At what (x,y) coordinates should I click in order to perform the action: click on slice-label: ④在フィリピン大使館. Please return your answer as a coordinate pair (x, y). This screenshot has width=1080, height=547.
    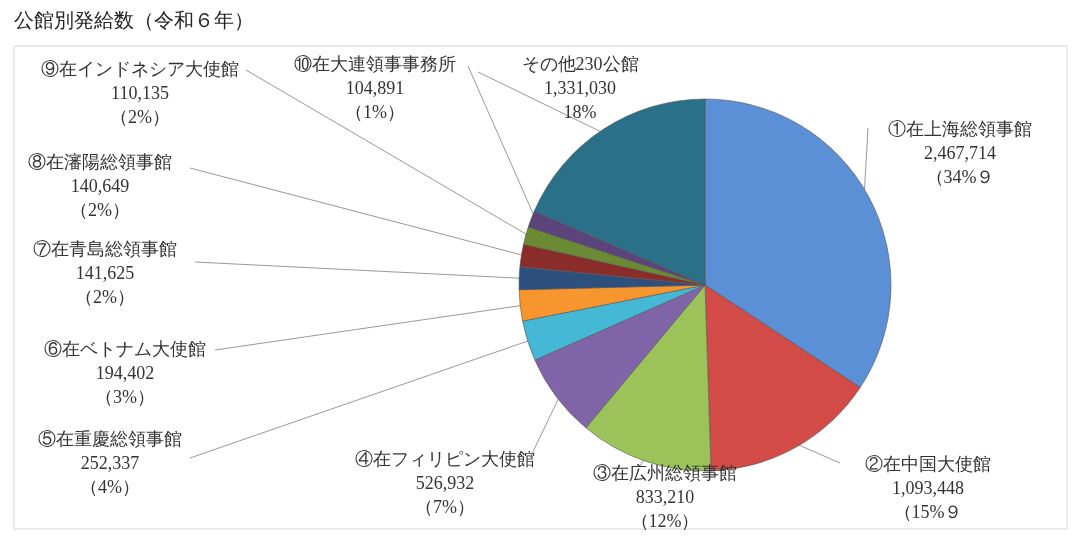
    Looking at the image, I should click on (445, 459).